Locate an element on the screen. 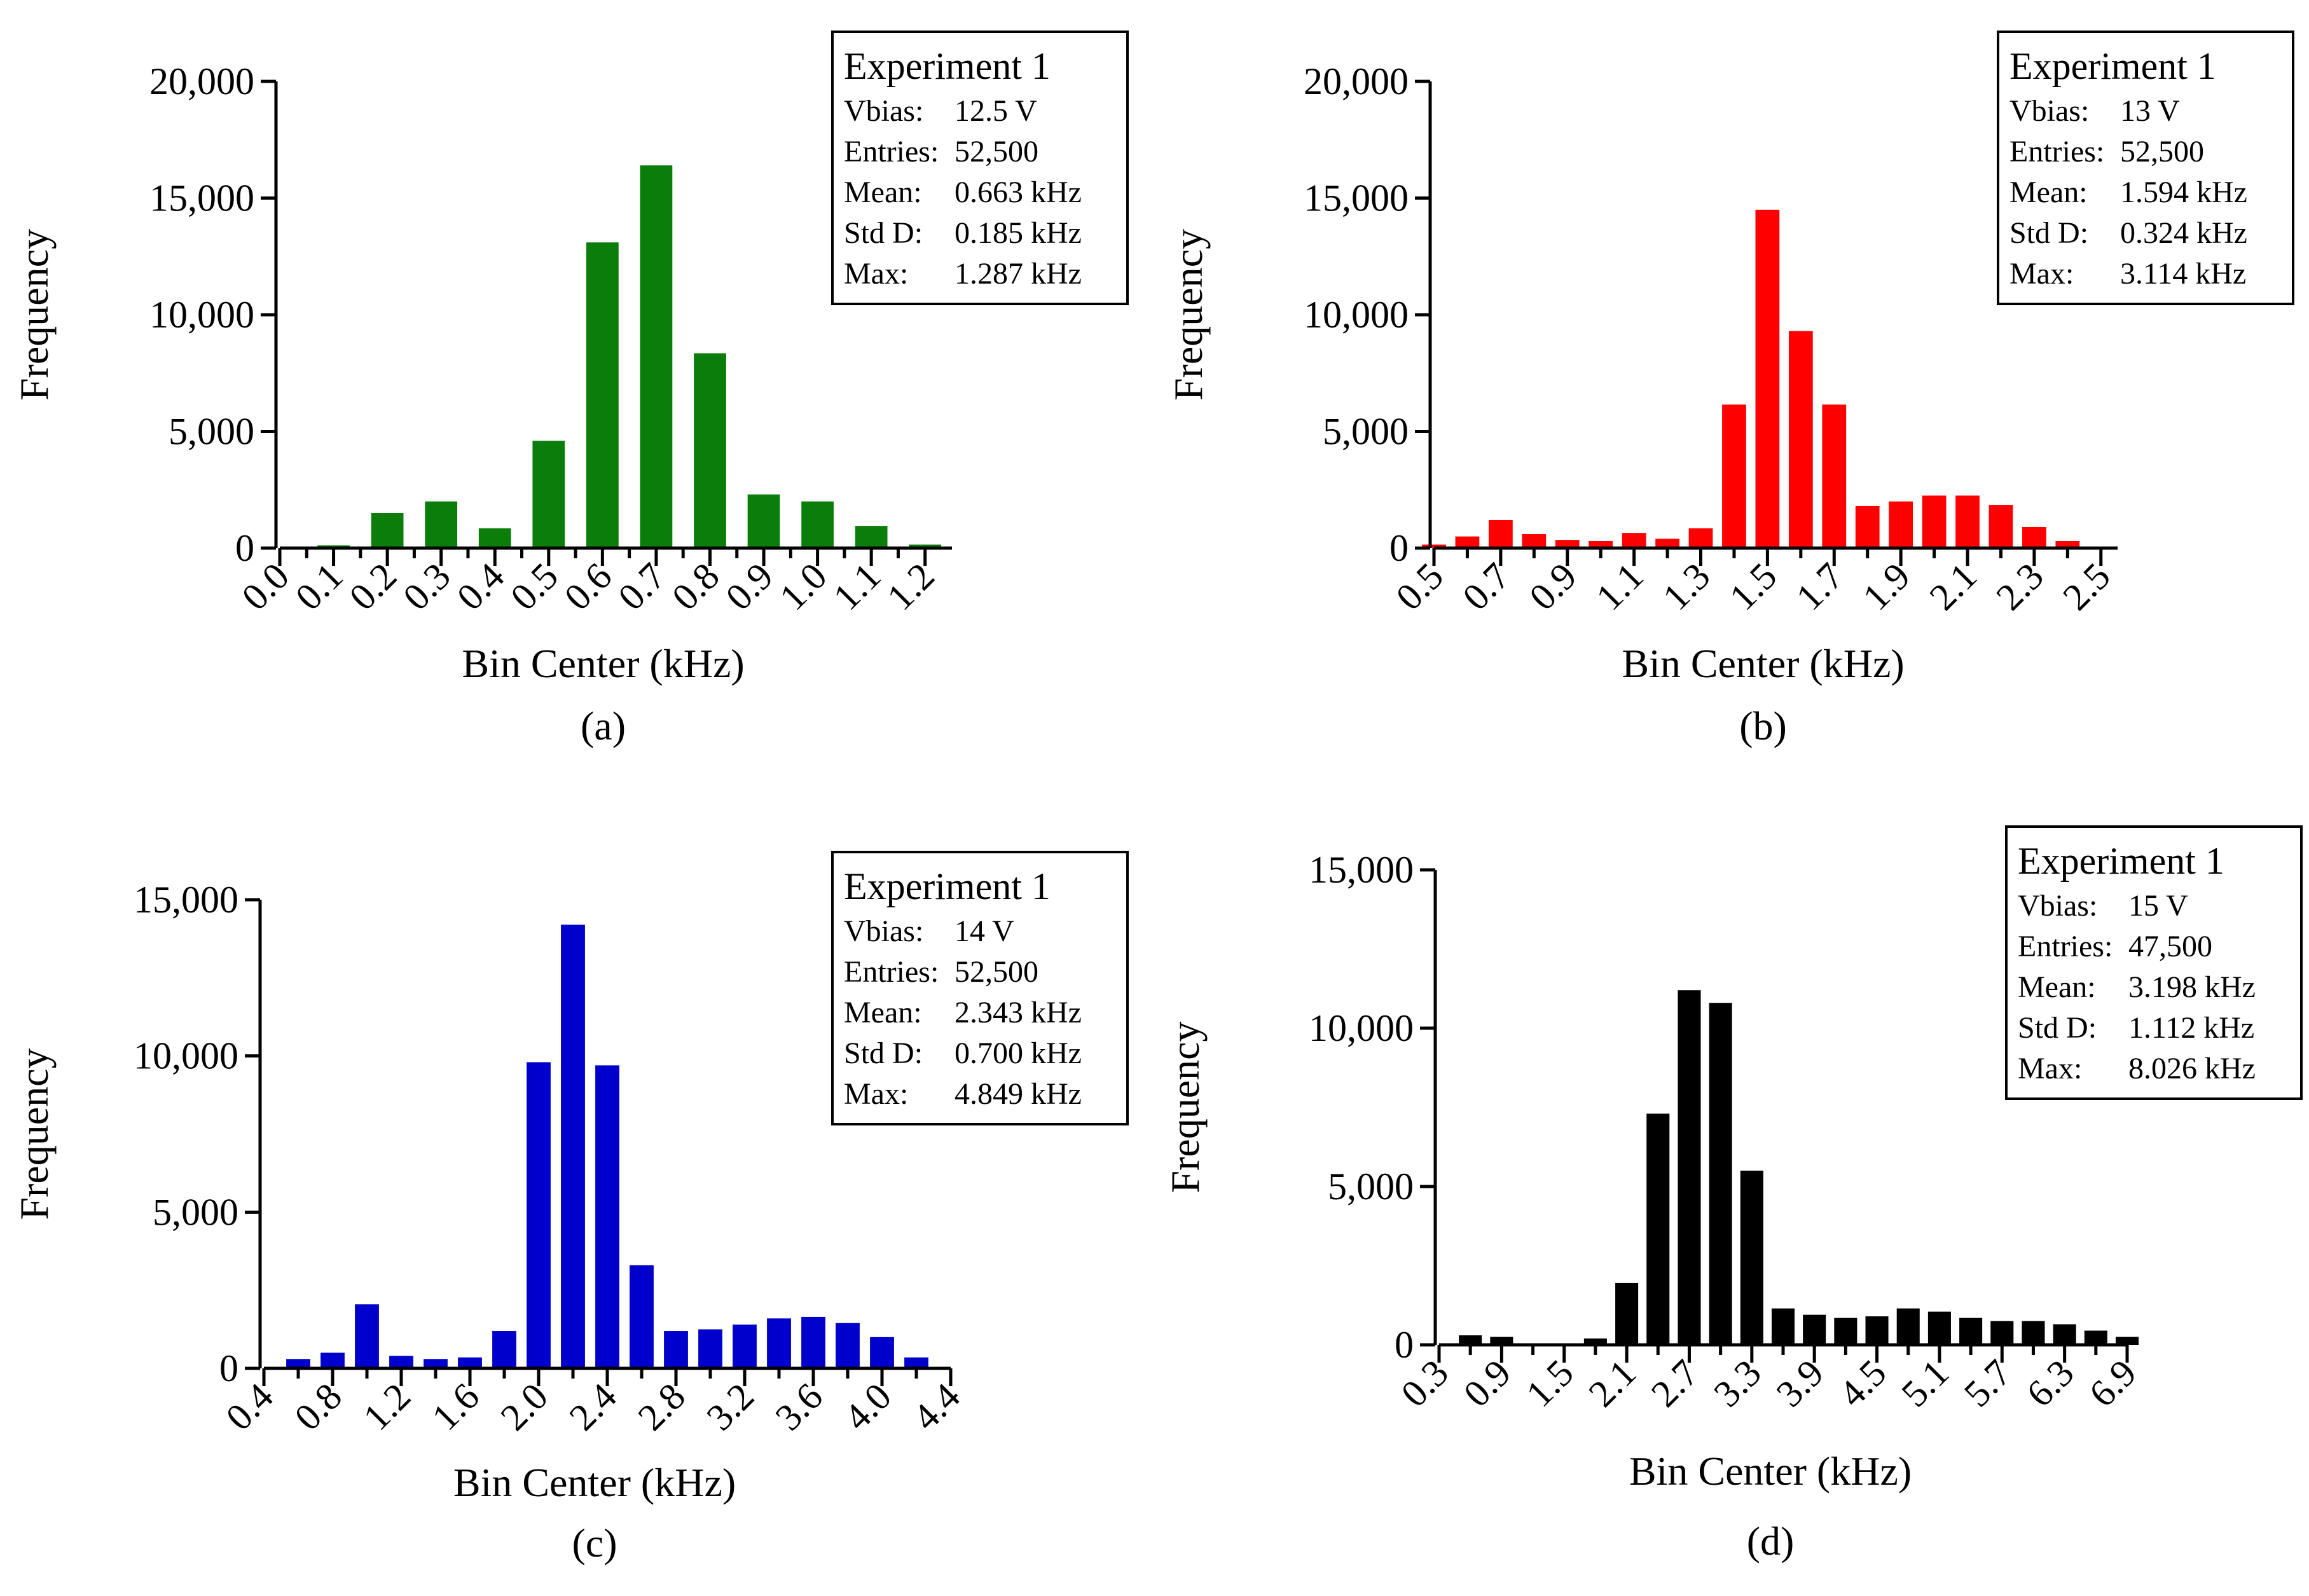 This screenshot has width=2309, height=1596. stats-value: 2.343 kHz is located at coordinates (1019, 1012).